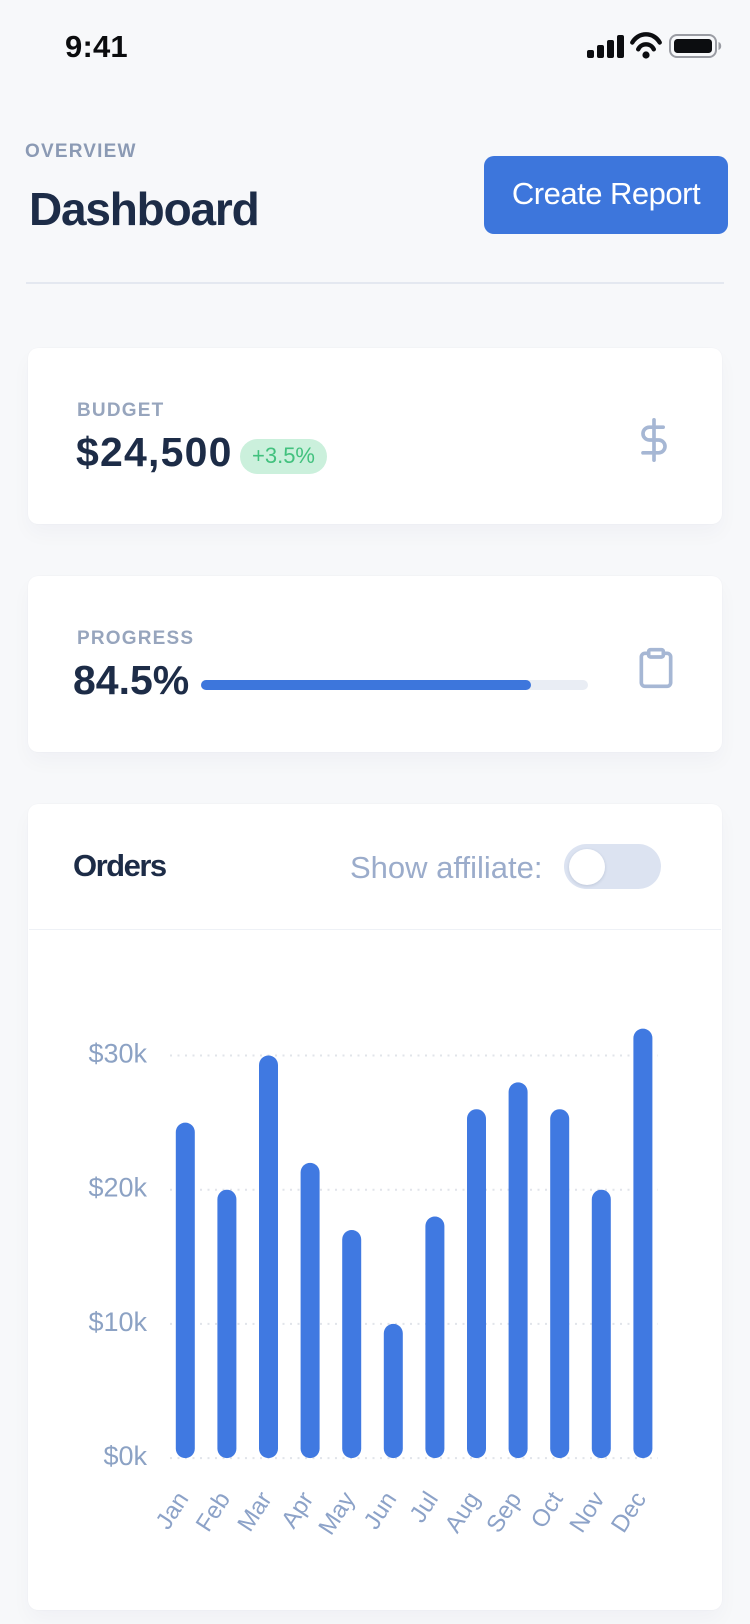 This screenshot has height=1624, width=750. I want to click on svg-text: Apr, so click(297, 1510).